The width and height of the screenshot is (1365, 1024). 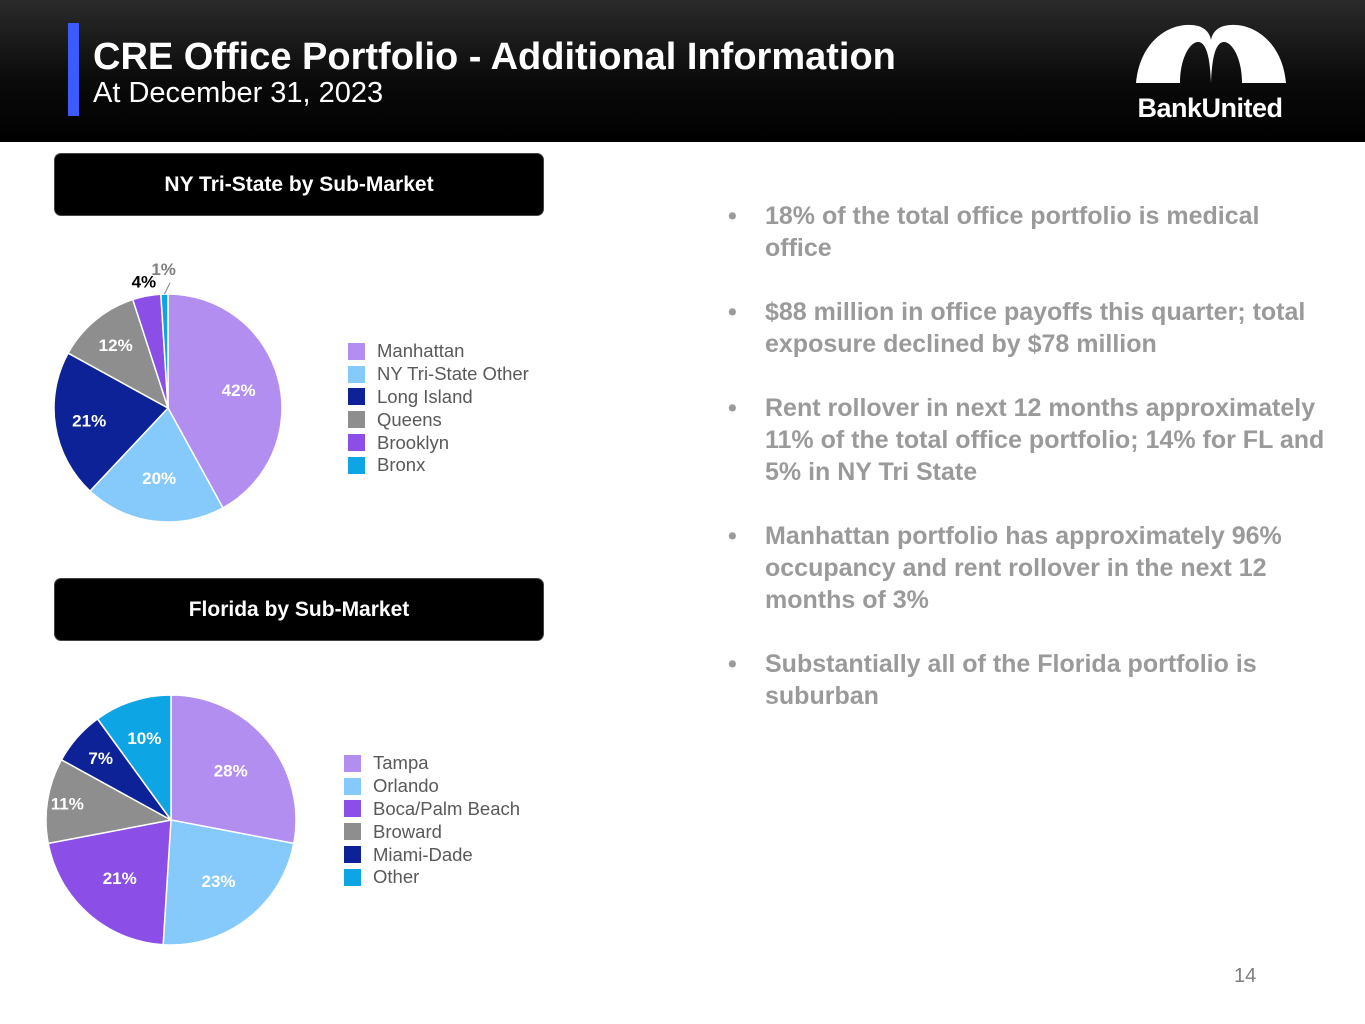 What do you see at coordinates (299, 609) in the screenshot?
I see `fl-section-header: Florida by Sub-Market` at bounding box center [299, 609].